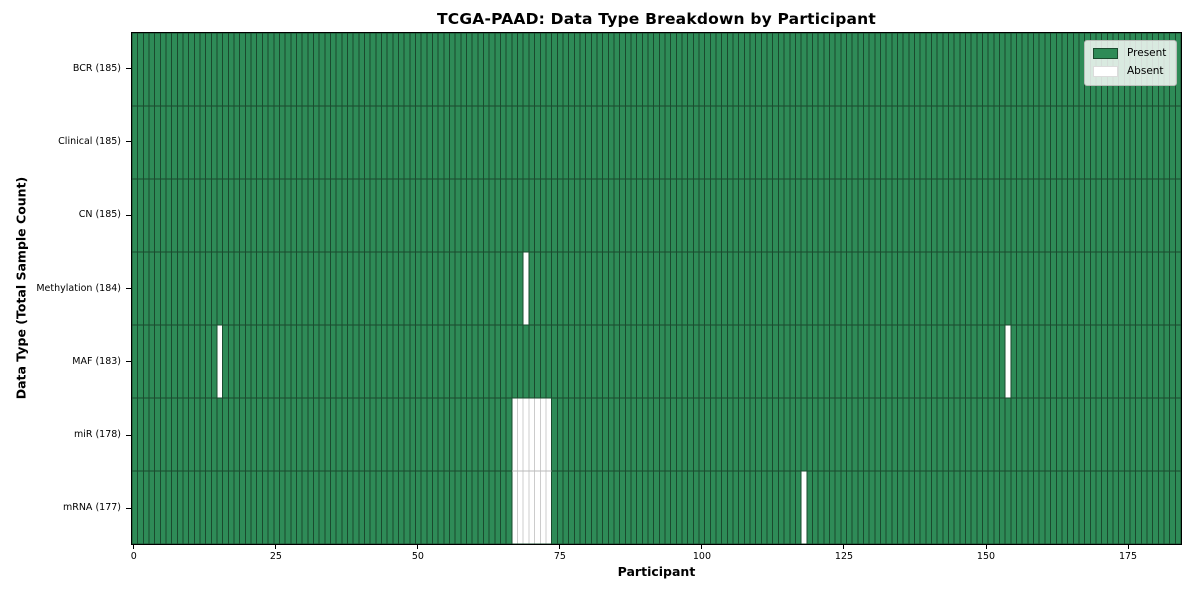 The width and height of the screenshot is (1200, 600). What do you see at coordinates (91, 508) in the screenshot?
I see `y-tick-label: mRNA (177)` at bounding box center [91, 508].